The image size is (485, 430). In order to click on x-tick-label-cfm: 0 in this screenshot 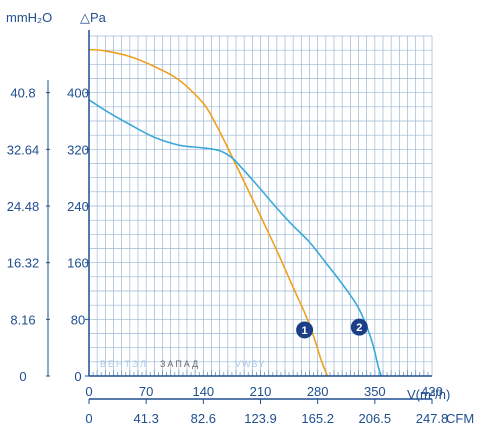, I will do `click(88, 418)`.